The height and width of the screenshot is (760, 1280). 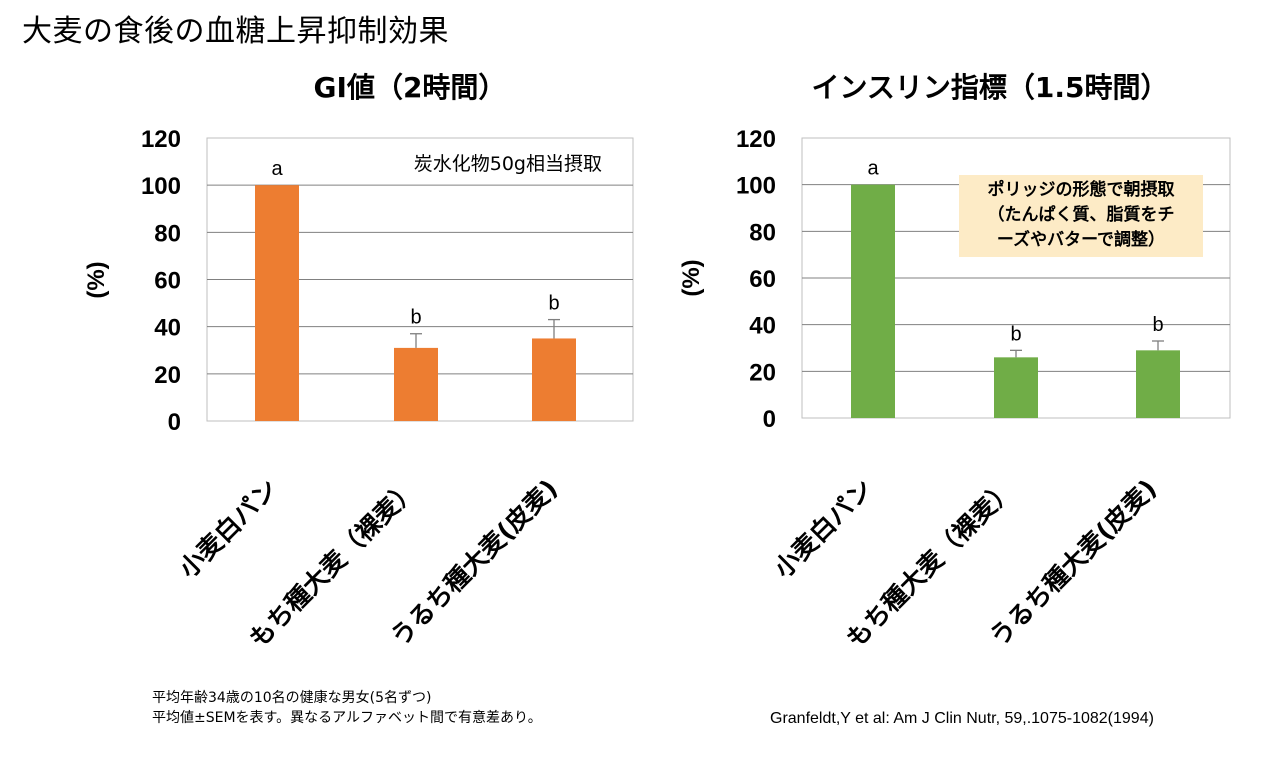 I want to click on footnote-line-2: 平均値±SEMを表す。異なるアルファベット間で有意差あり。, so click(x=347, y=718).